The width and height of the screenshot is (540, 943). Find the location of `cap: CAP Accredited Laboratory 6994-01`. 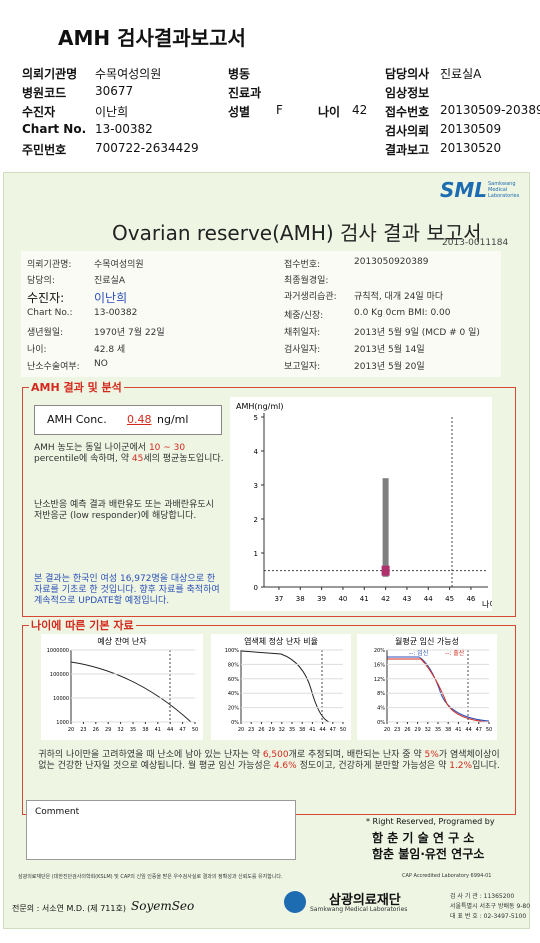

cap: CAP Accredited Laboratory 6994-01 is located at coordinates (447, 876).